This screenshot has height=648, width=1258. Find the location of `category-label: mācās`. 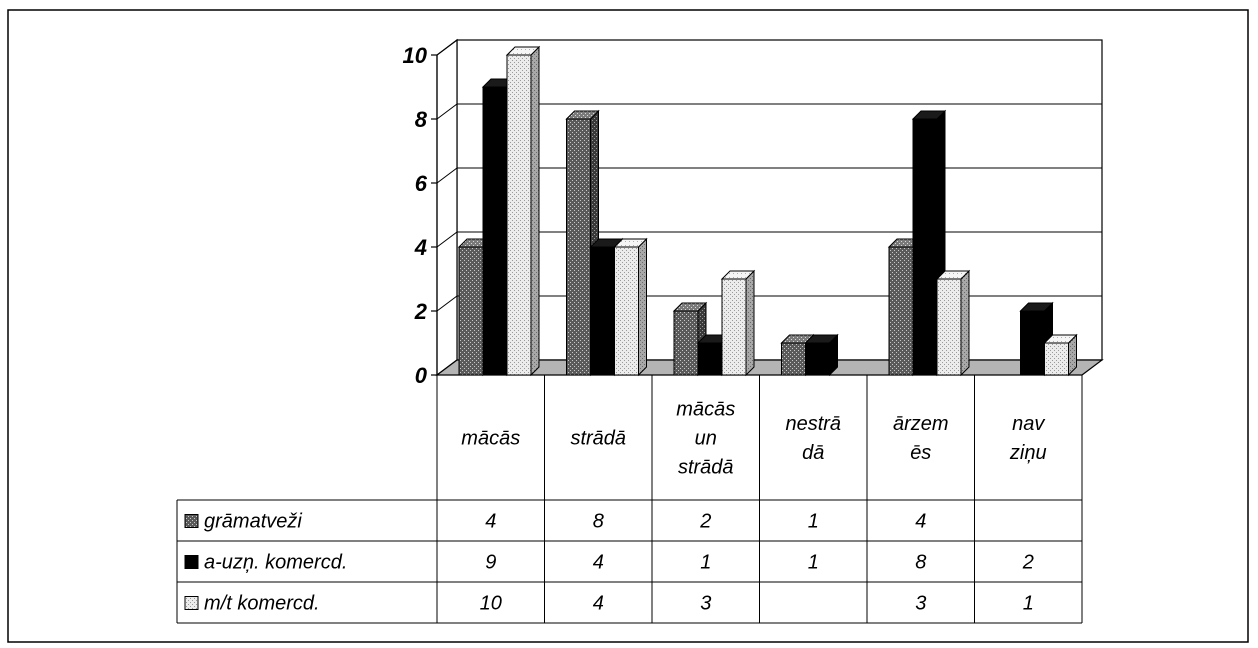

category-label: mācās is located at coordinates (490, 439).